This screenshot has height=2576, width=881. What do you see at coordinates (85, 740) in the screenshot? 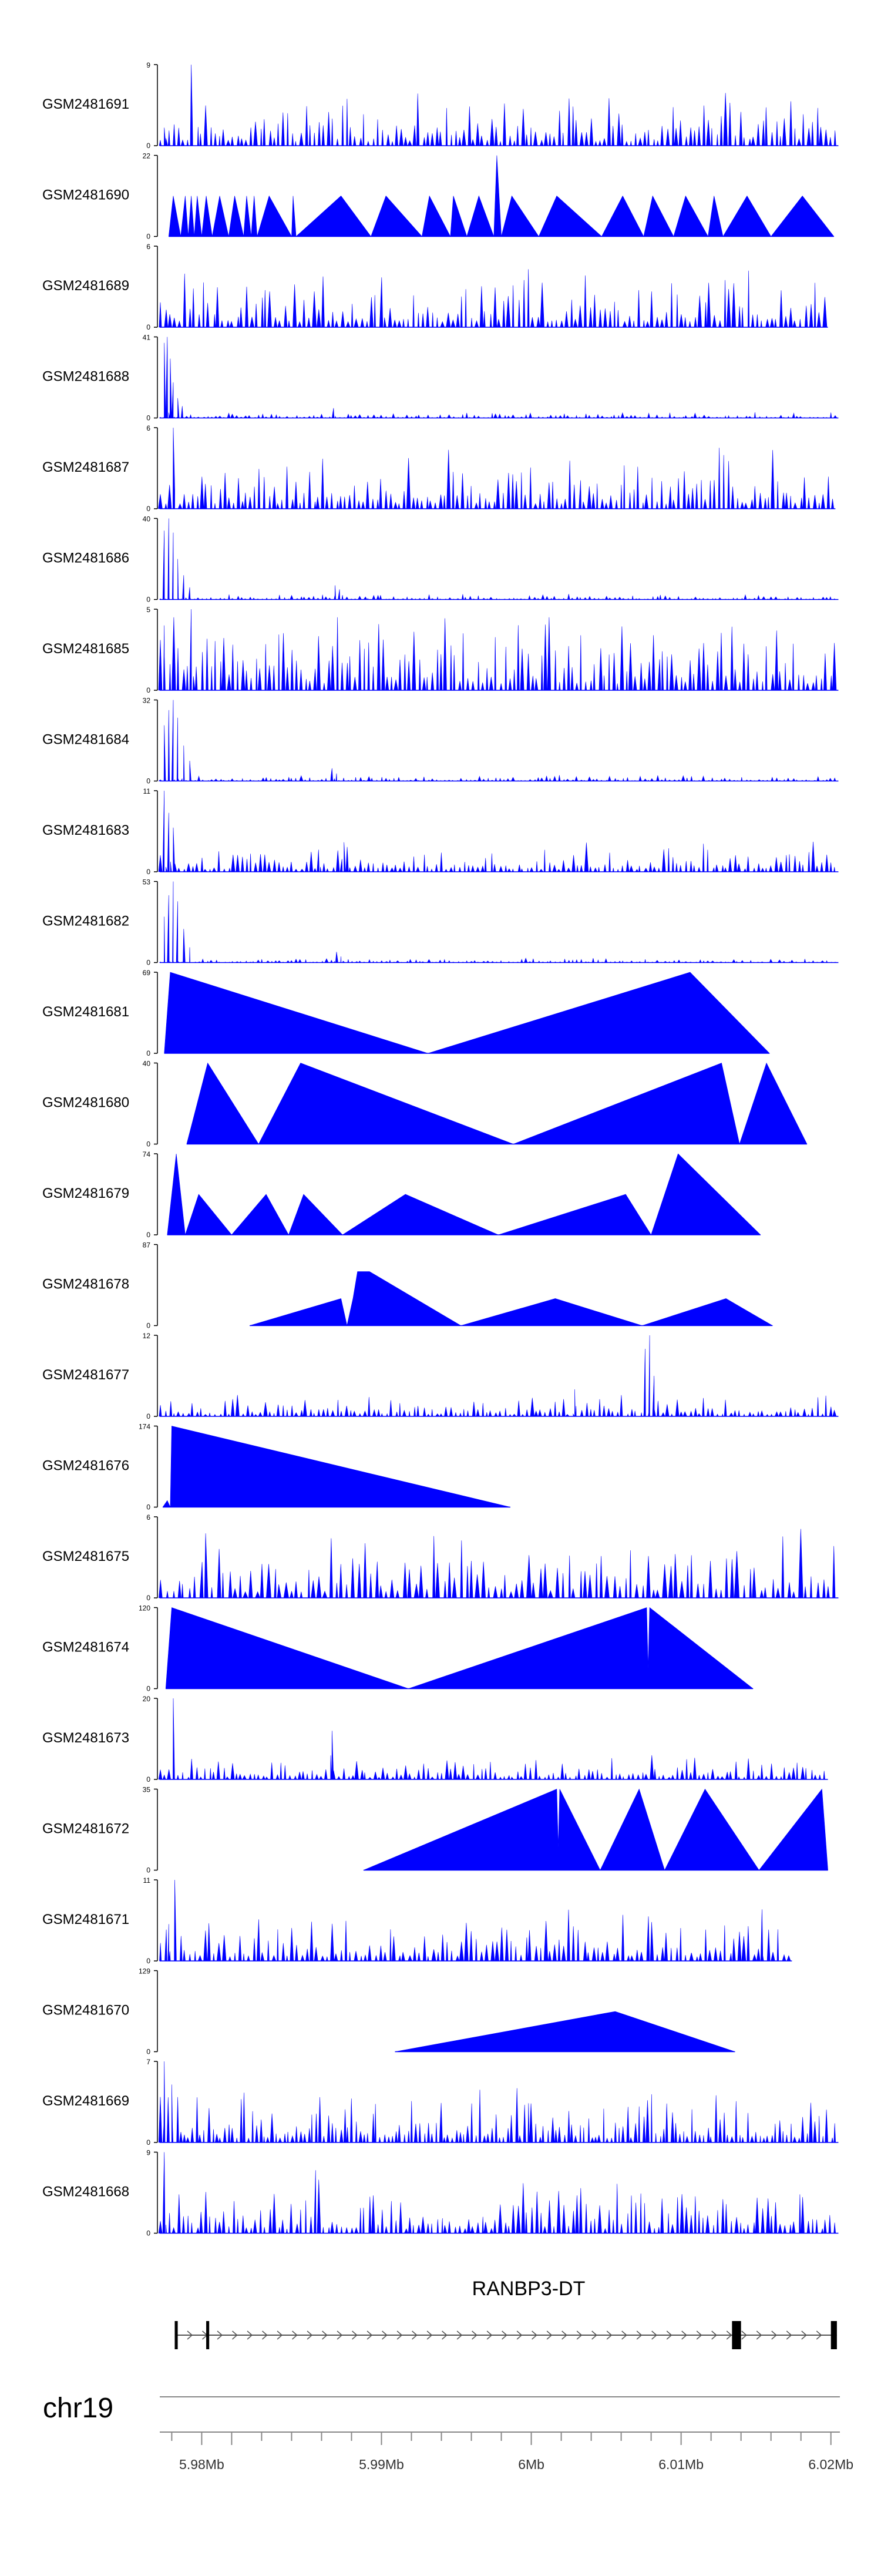
I see `track-label: GSM2481684` at bounding box center [85, 740].